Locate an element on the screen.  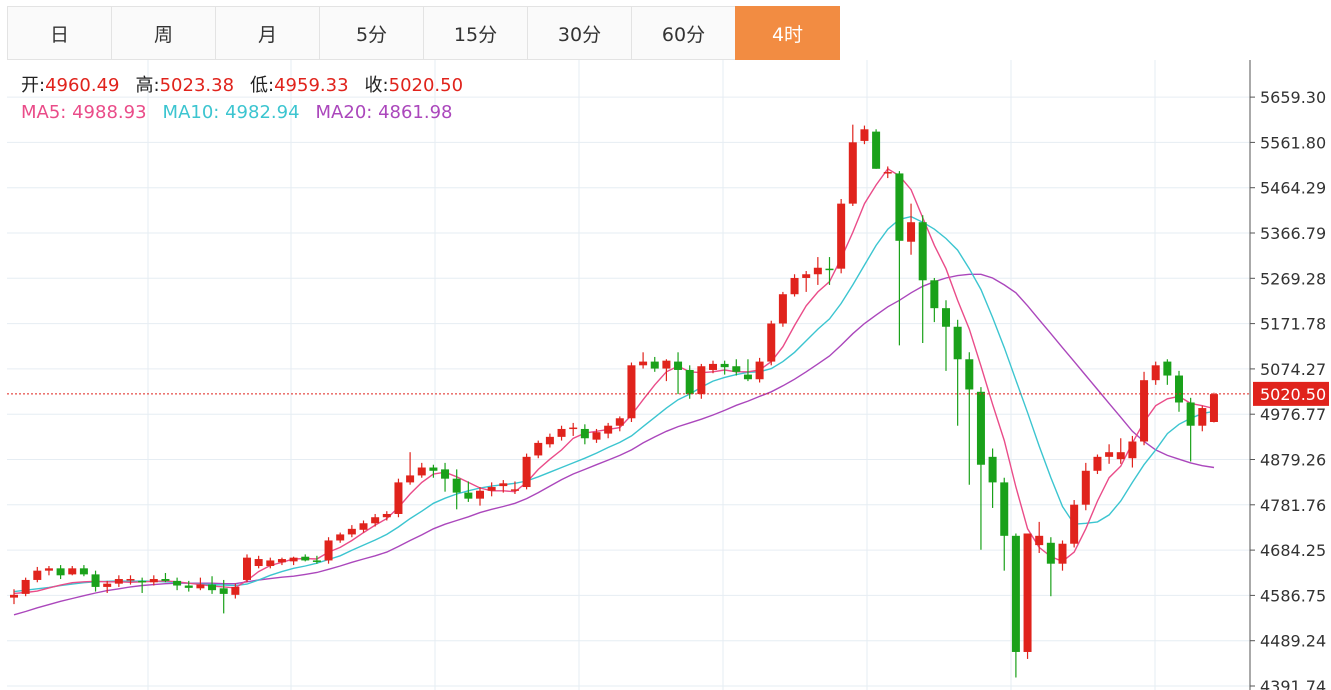
tab-day: 日 is located at coordinates (59, 33).